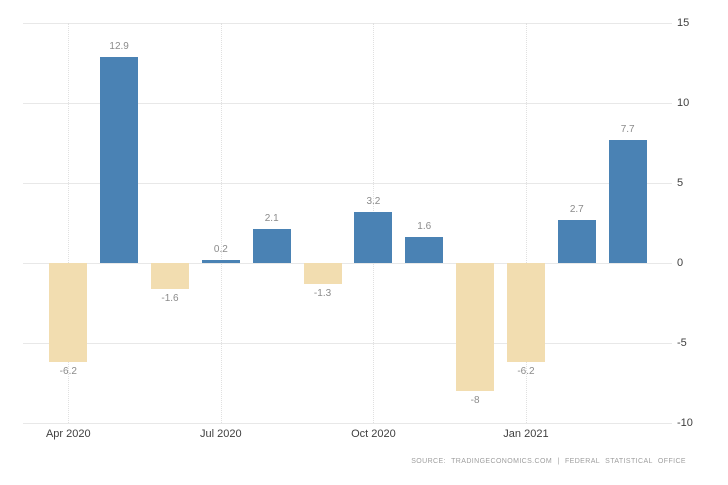  Describe the element at coordinates (680, 182) in the screenshot. I see `y-axis-tick-label: 5` at that location.